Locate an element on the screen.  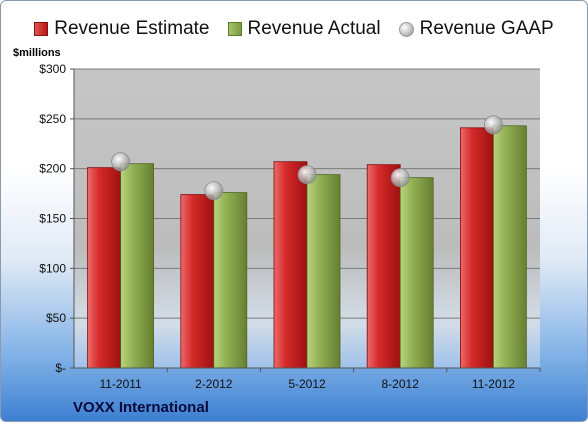
y-axis-unit-label: $millions is located at coordinates (37, 53).